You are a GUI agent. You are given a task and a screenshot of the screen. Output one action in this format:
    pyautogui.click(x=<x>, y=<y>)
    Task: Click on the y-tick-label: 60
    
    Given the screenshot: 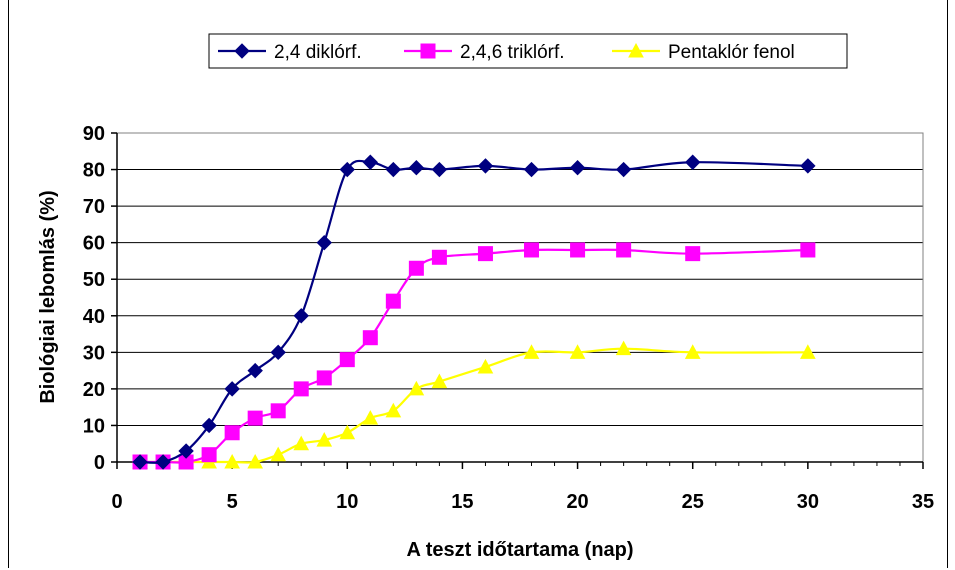 What is the action you would take?
    pyautogui.click(x=94, y=244)
    